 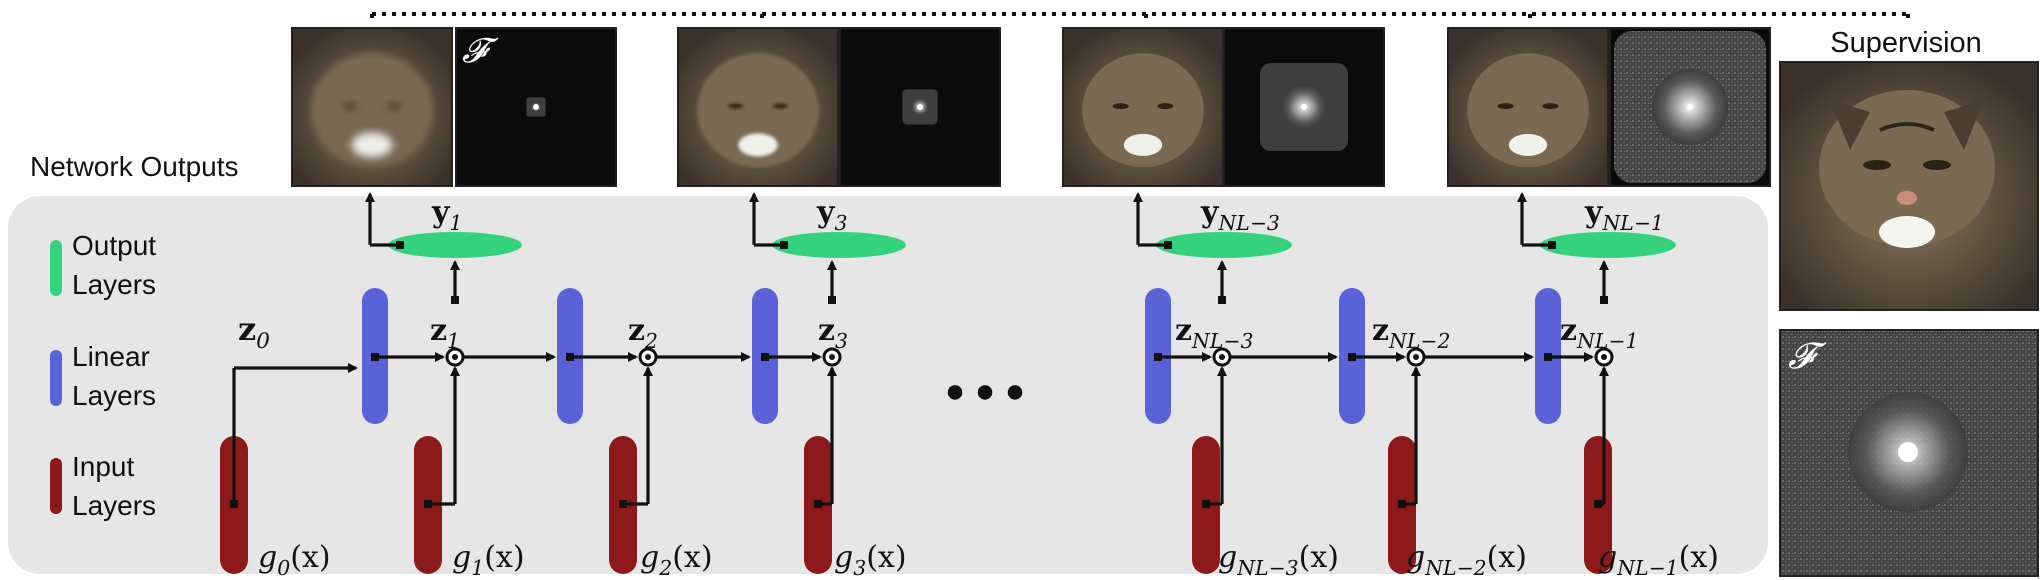 I want to click on z-label-mid-1-base: z, so click(x=636, y=330).